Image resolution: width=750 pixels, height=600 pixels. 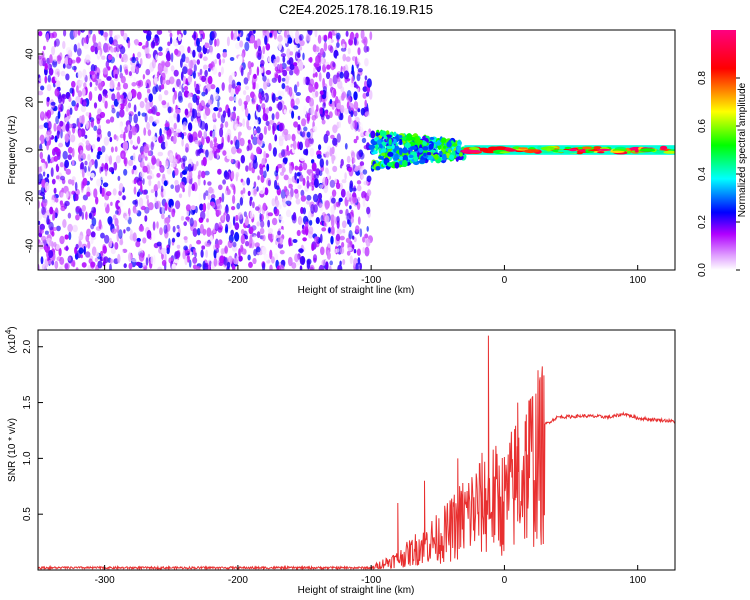 I want to click on y-tick-label: 2.0, so click(x=27, y=346).